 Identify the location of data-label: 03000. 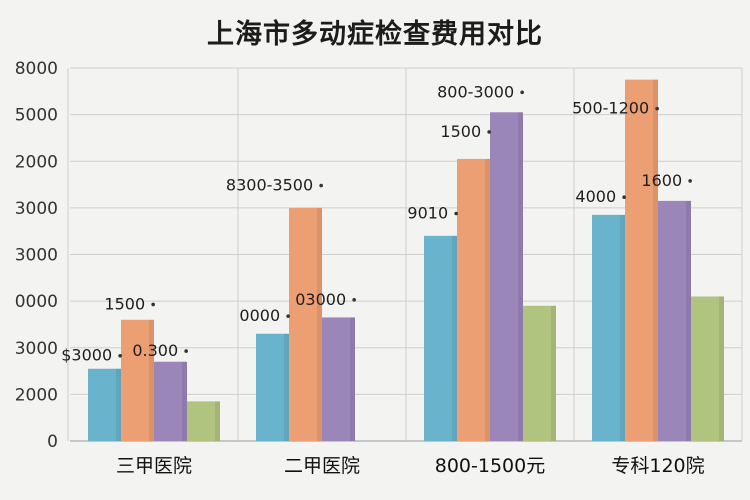
(320, 299).